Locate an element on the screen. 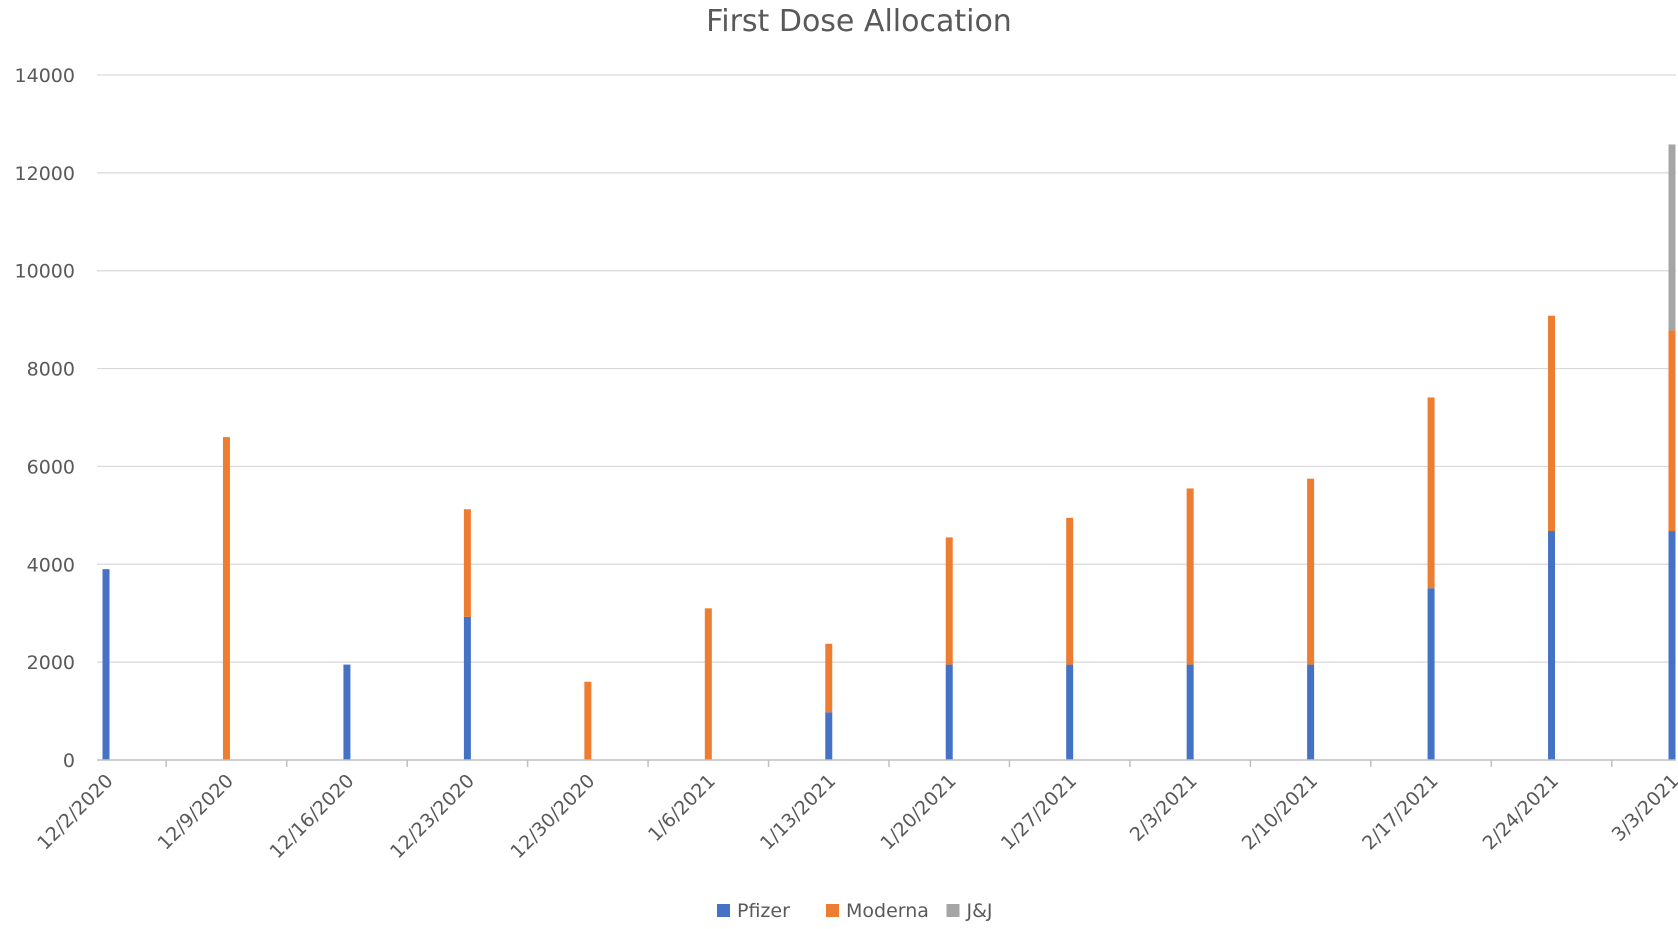 This screenshot has width=1678, height=929. x-tick-label: 2/24/2021 is located at coordinates (1521, 812).